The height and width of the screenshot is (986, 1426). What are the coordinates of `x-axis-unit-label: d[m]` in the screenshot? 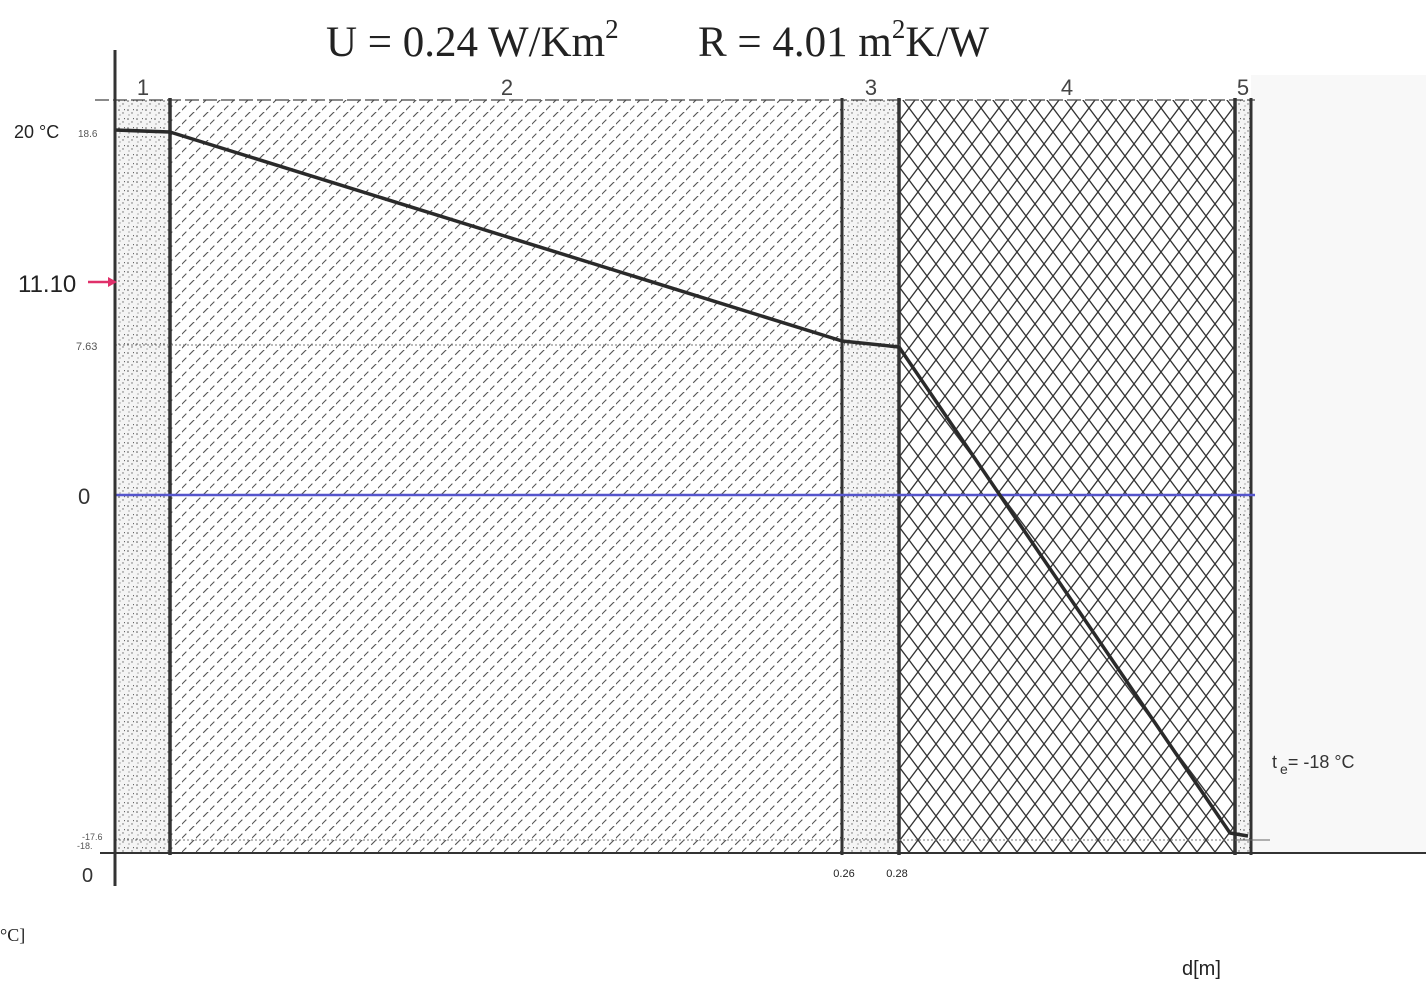 It's located at (1201, 969).